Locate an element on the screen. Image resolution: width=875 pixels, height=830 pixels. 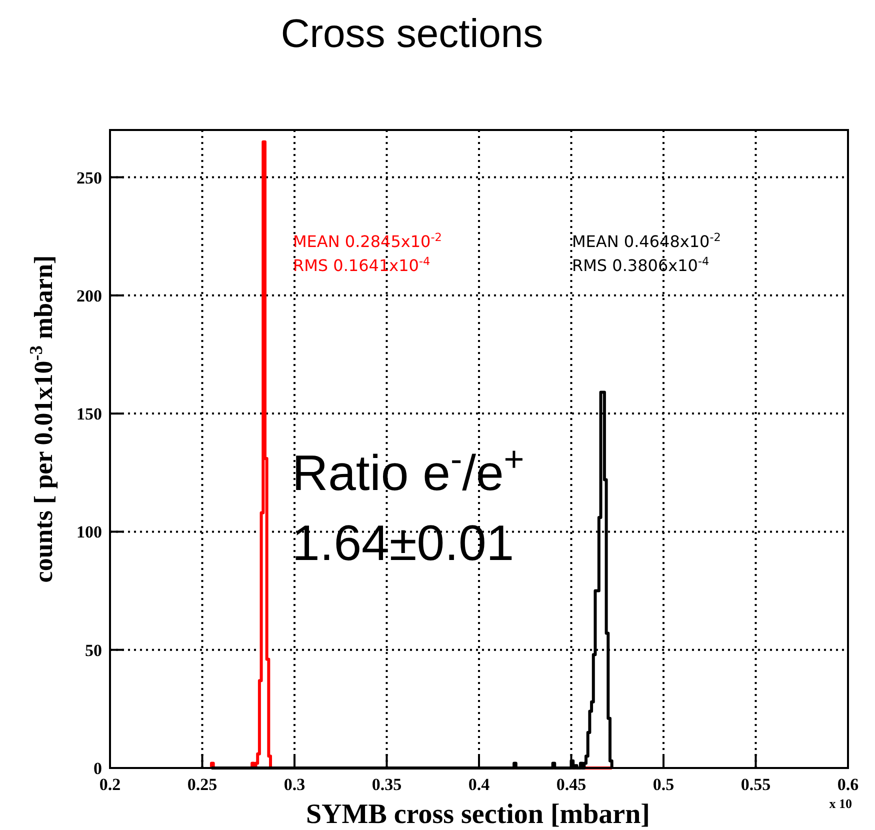
x-tick-label: 0.3 is located at coordinates (295, 784).